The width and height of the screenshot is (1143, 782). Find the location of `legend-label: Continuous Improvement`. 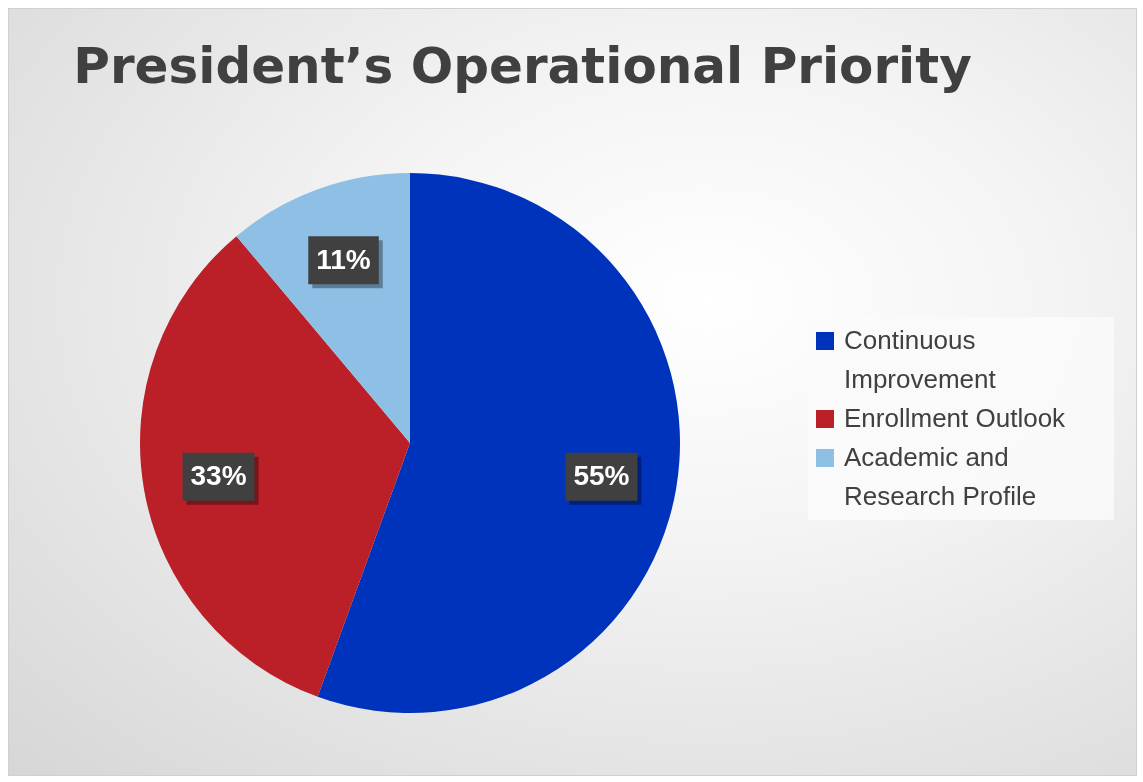

legend-label: Continuous Improvement is located at coordinates (920, 360).